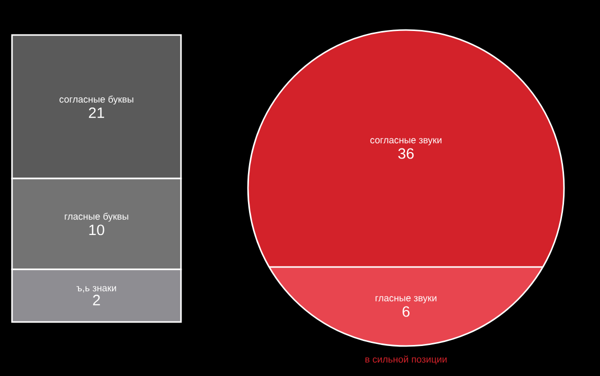 The image size is (600, 376). Describe the element at coordinates (96, 230) in the screenshot. I see `data-label: 10` at that location.